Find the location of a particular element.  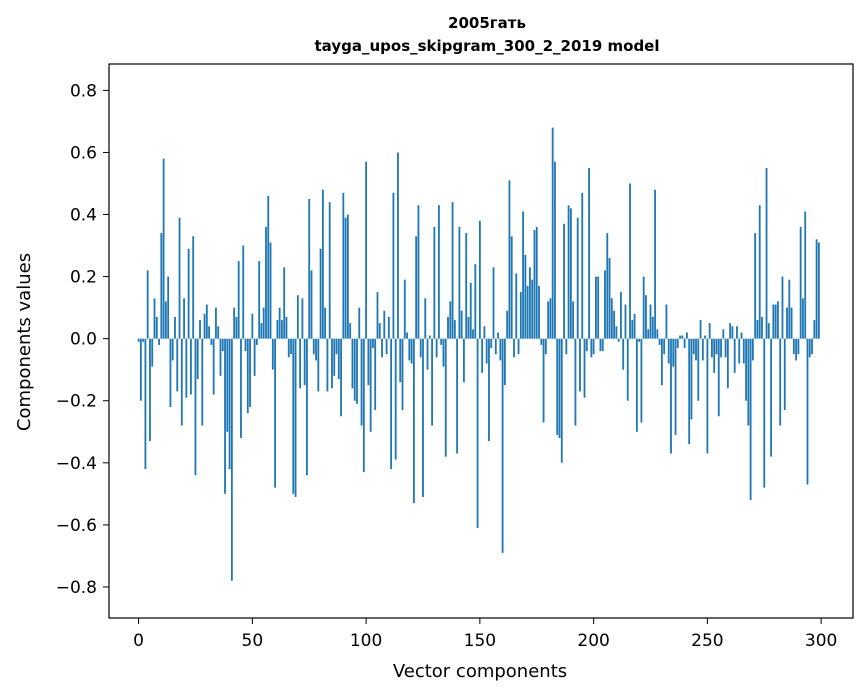

y-tick-label: −0.2 is located at coordinates (76, 402).